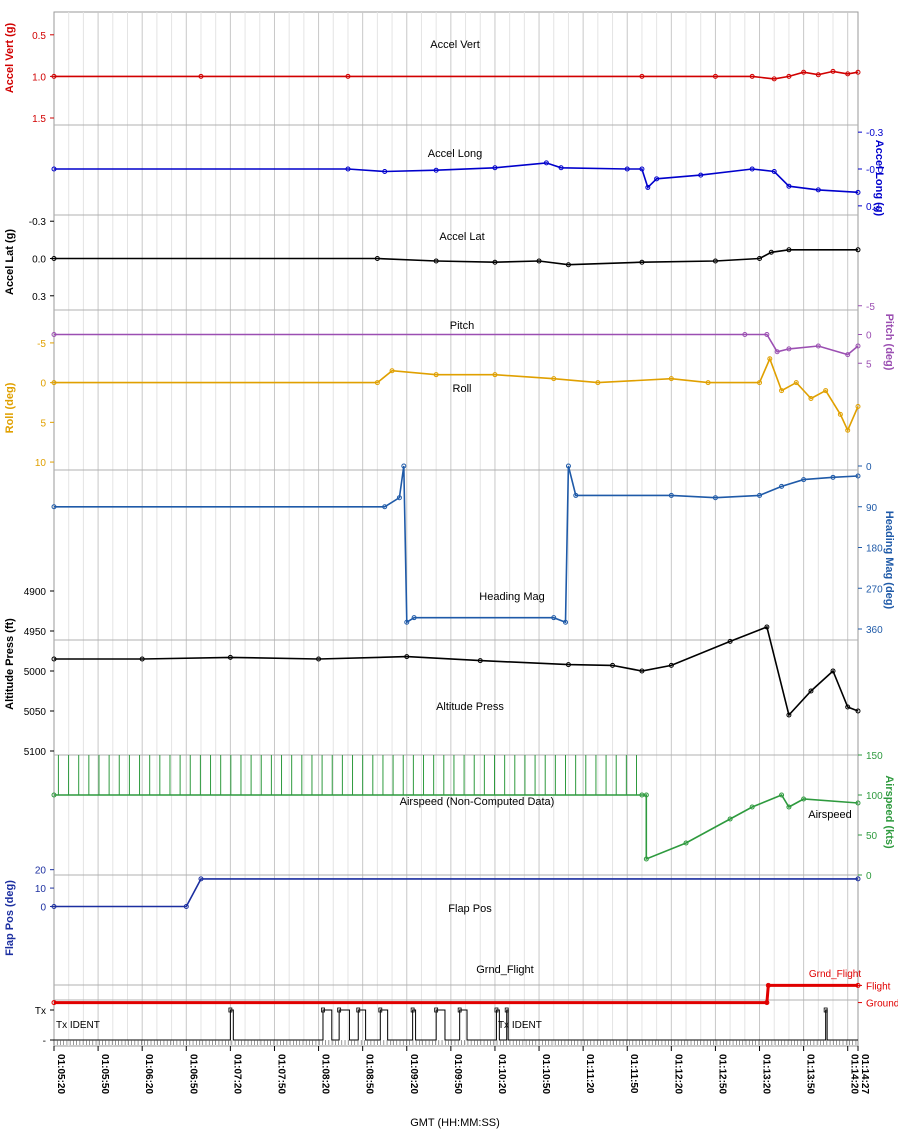 The width and height of the screenshot is (898, 1133). I want to click on y-tick-label-accel-vert: 0.5, so click(39, 36).